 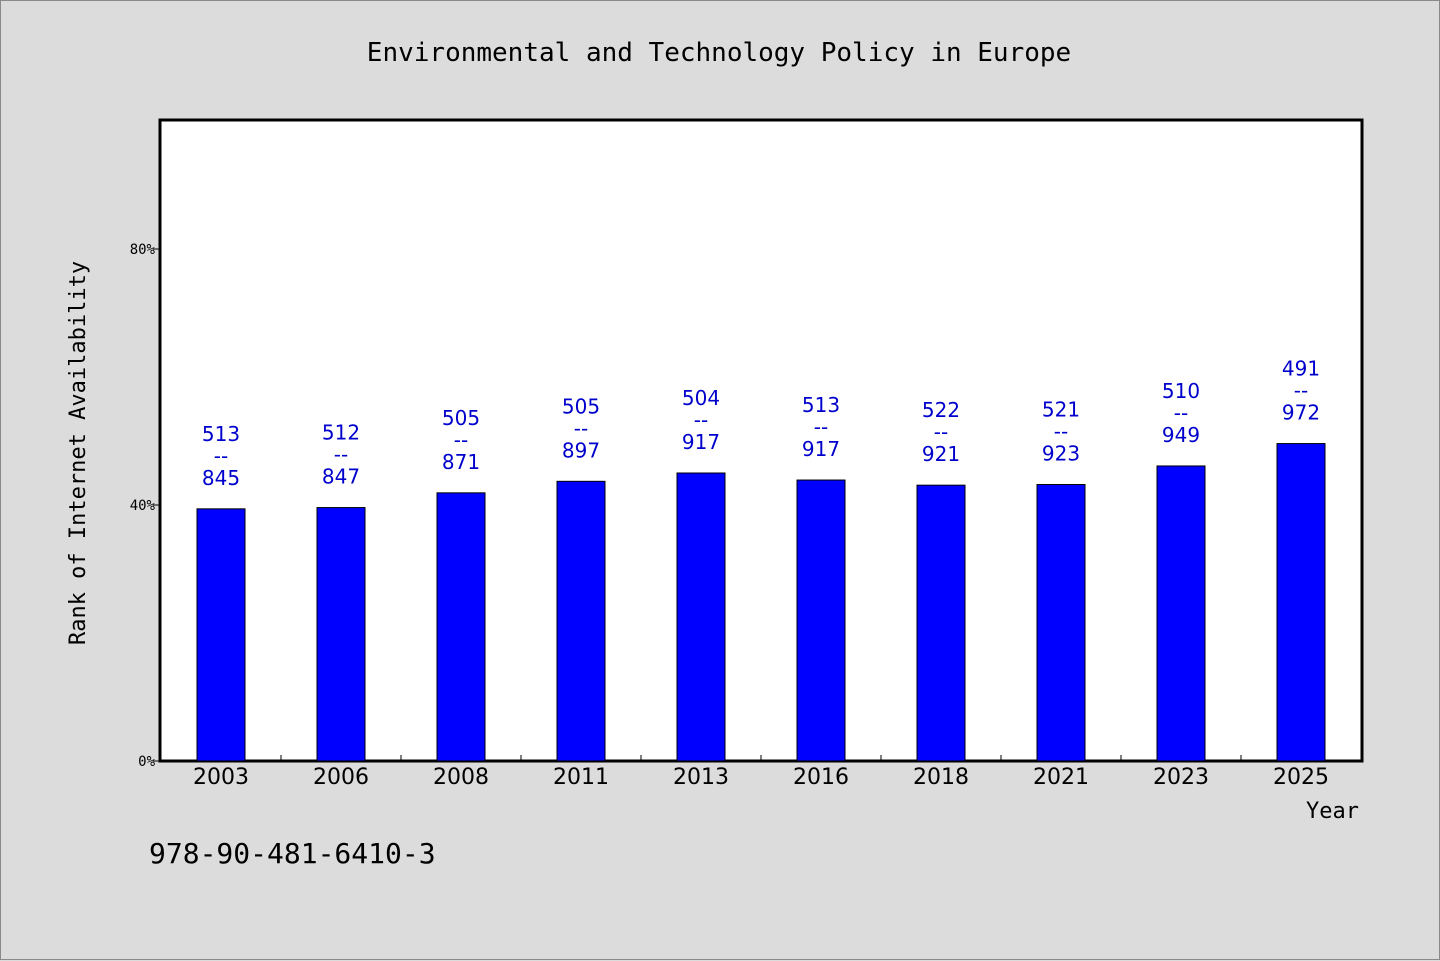 What do you see at coordinates (292, 853) in the screenshot?
I see `isbn-footer: 978-90-481-6410-3` at bounding box center [292, 853].